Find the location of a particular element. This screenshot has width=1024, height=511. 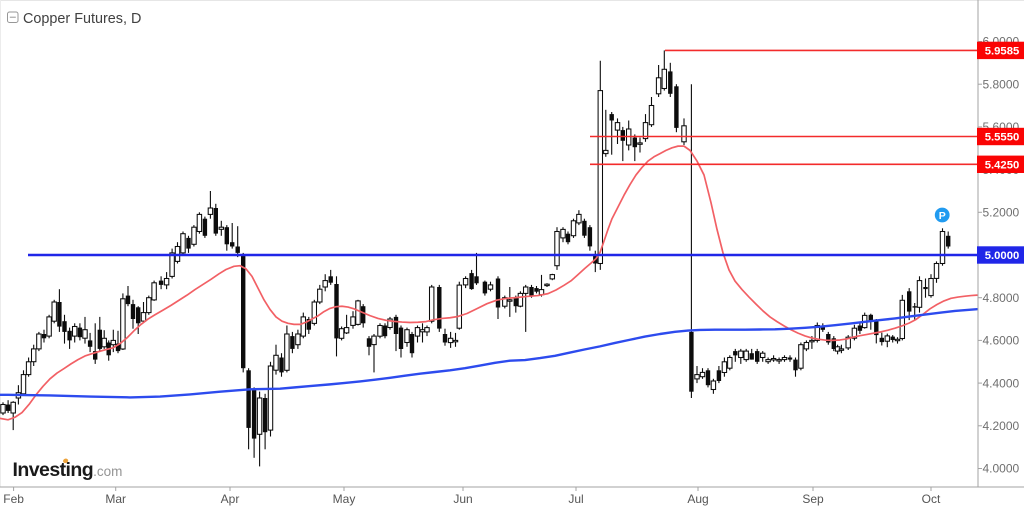

svg-text: Mar is located at coordinates (115, 499).